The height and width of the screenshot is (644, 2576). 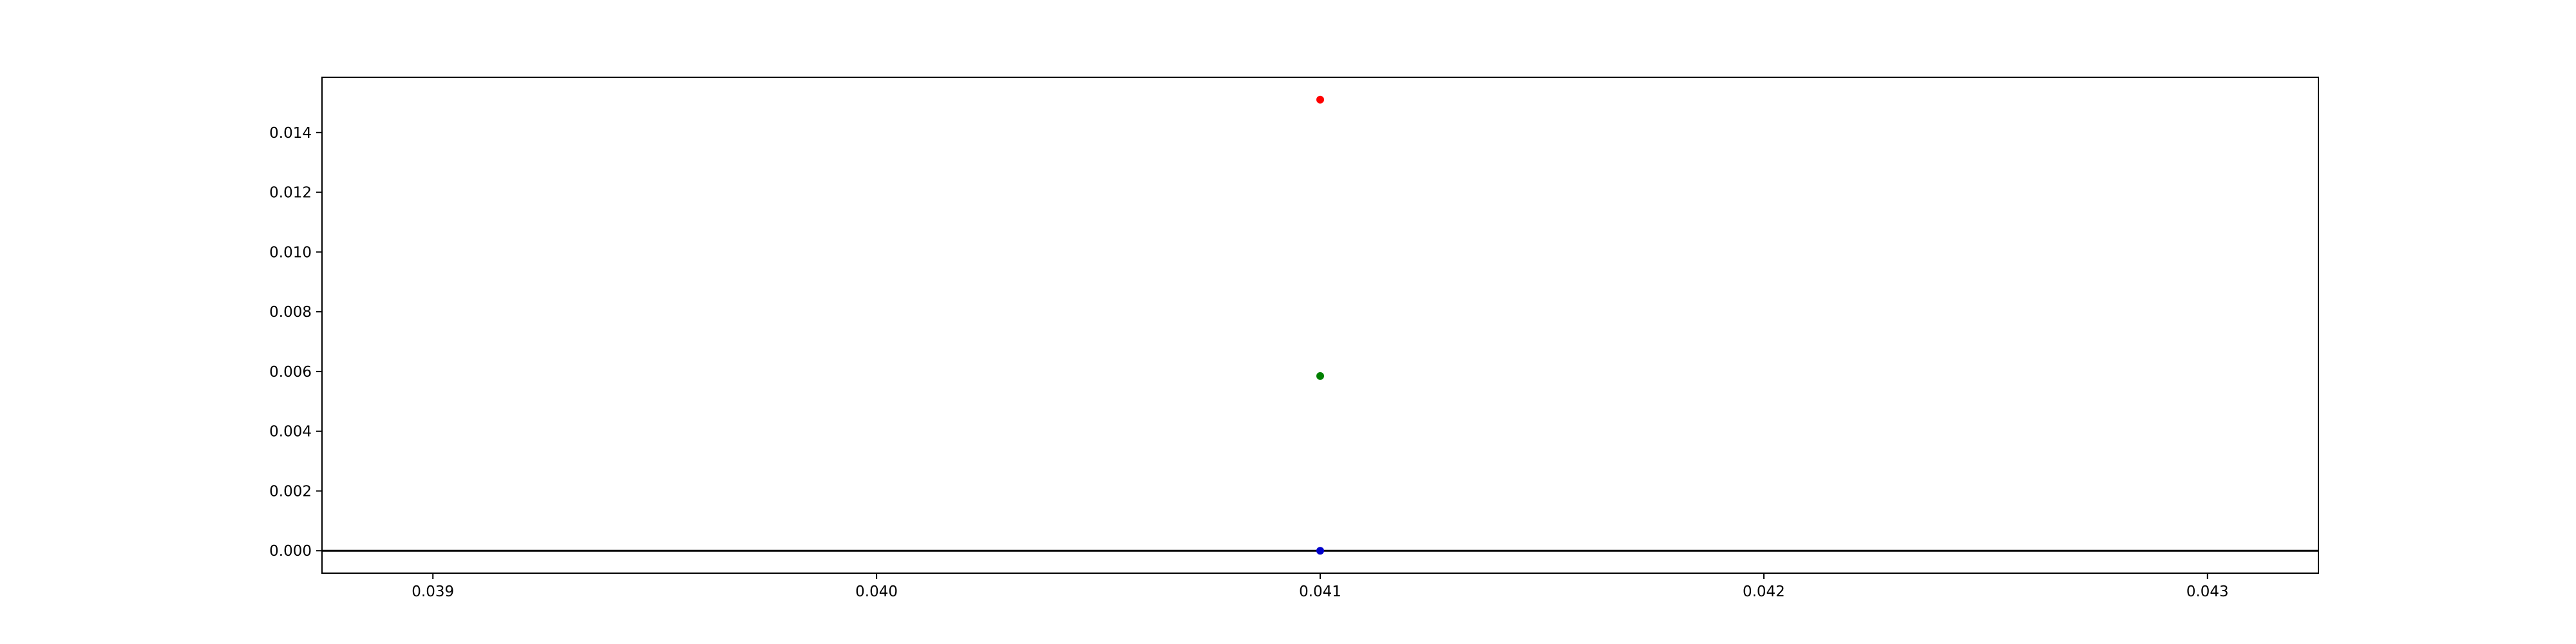 What do you see at coordinates (290, 492) in the screenshot?
I see `y-tick-label: 0.002` at bounding box center [290, 492].